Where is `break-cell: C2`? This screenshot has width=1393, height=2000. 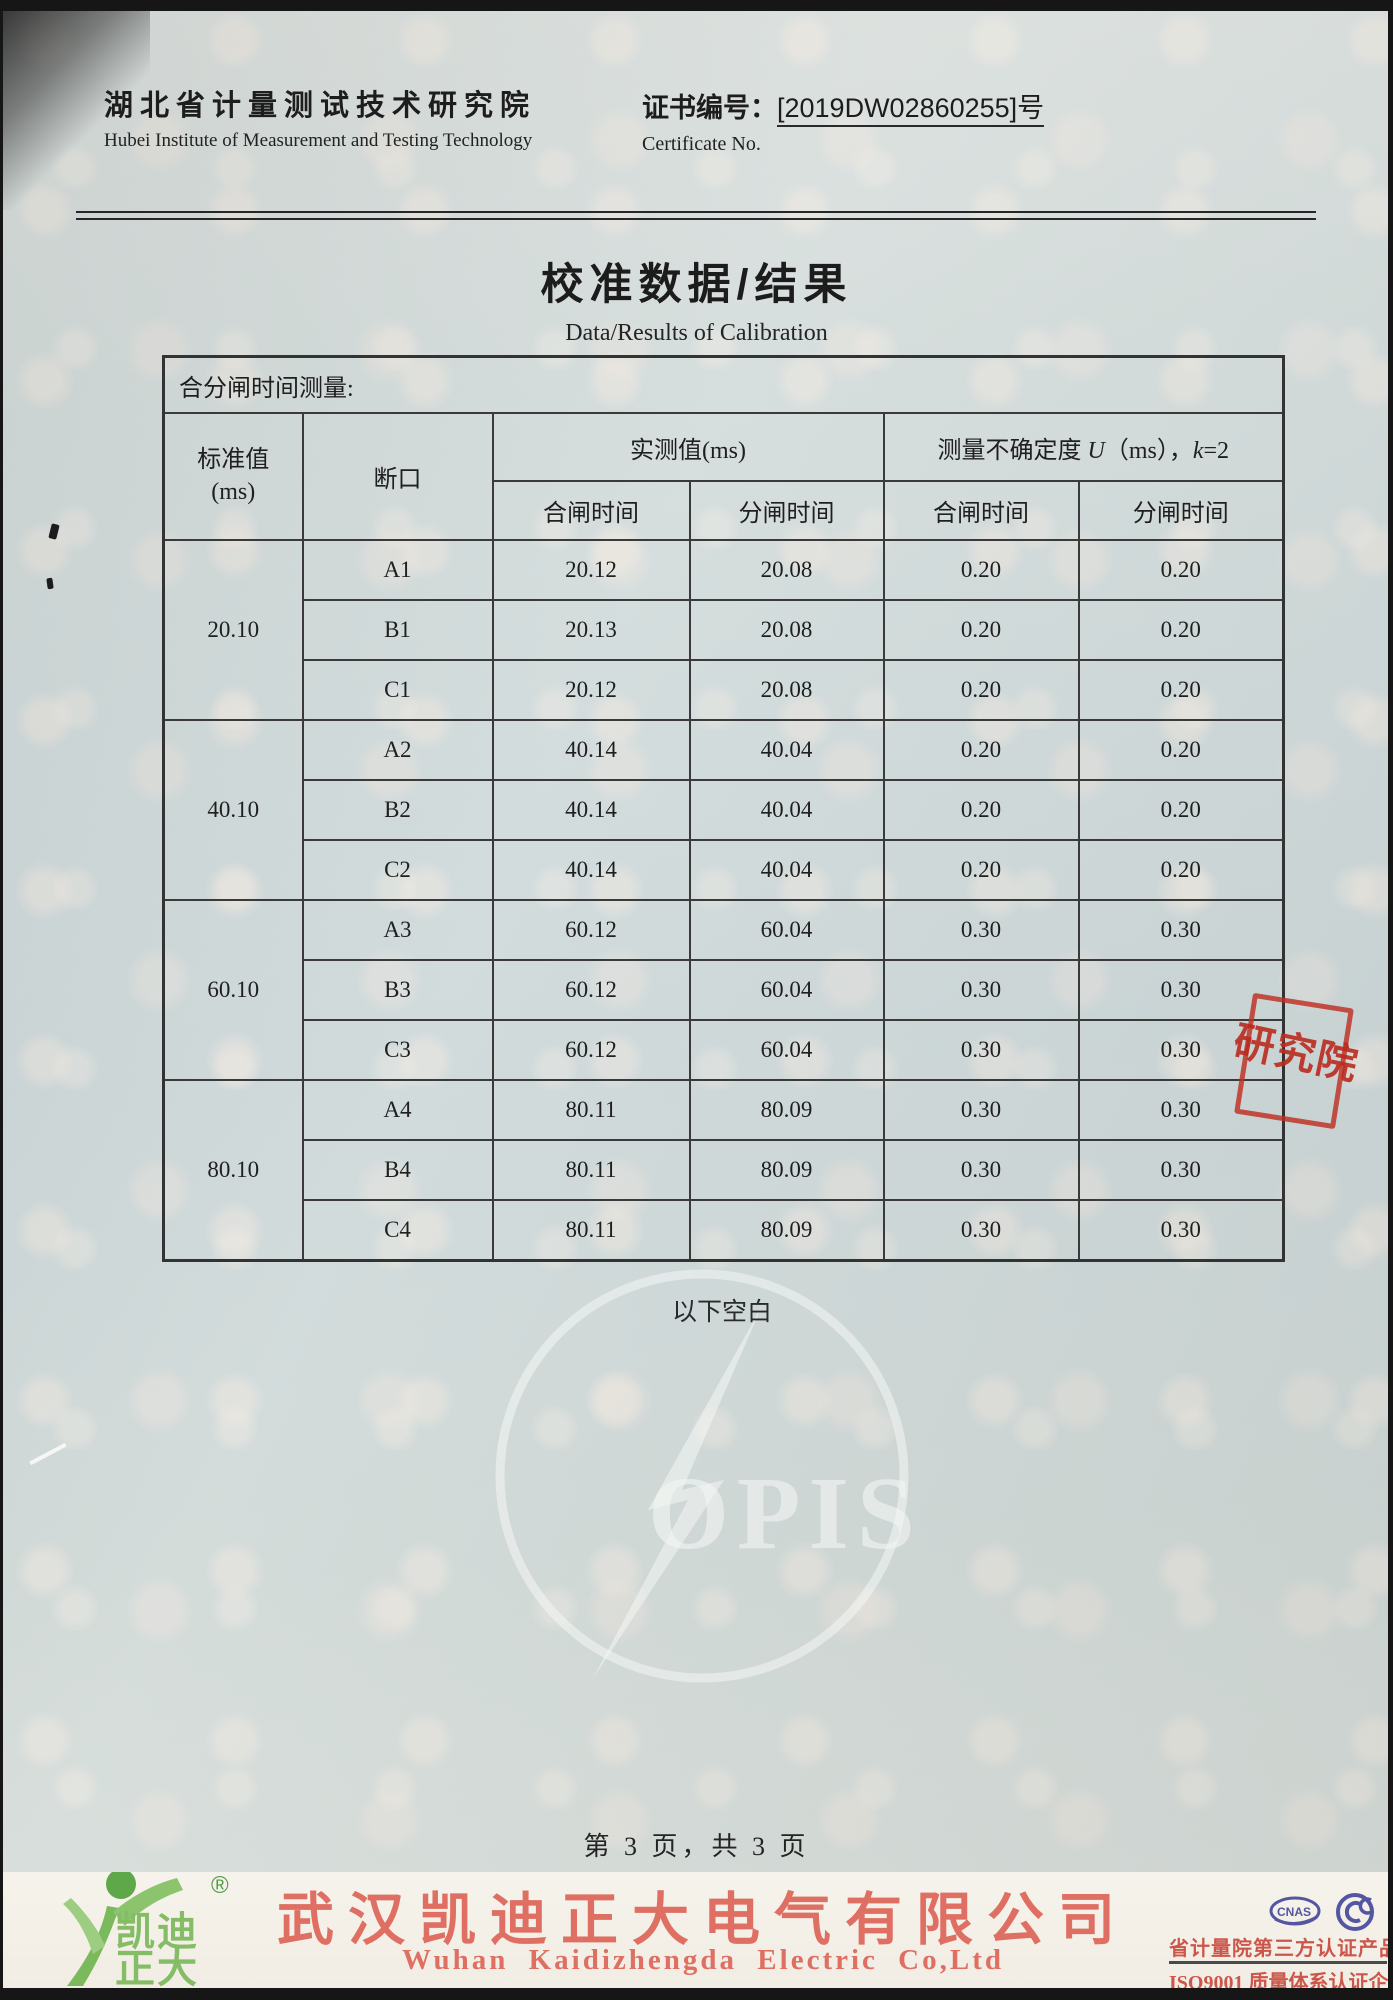
break-cell: C2 is located at coordinates (397, 870).